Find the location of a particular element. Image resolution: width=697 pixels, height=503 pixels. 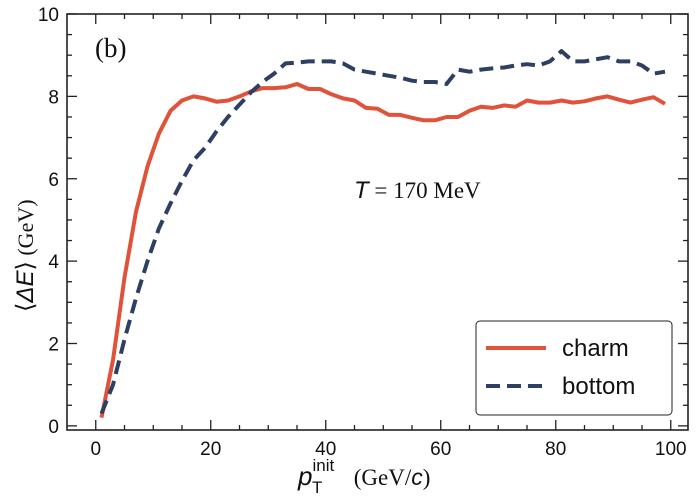

x-axis-label: pinit T (GeV/c) is located at coordinates (363, 476).